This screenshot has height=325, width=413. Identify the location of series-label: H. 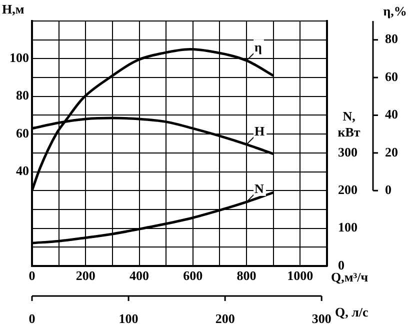
(259, 130).